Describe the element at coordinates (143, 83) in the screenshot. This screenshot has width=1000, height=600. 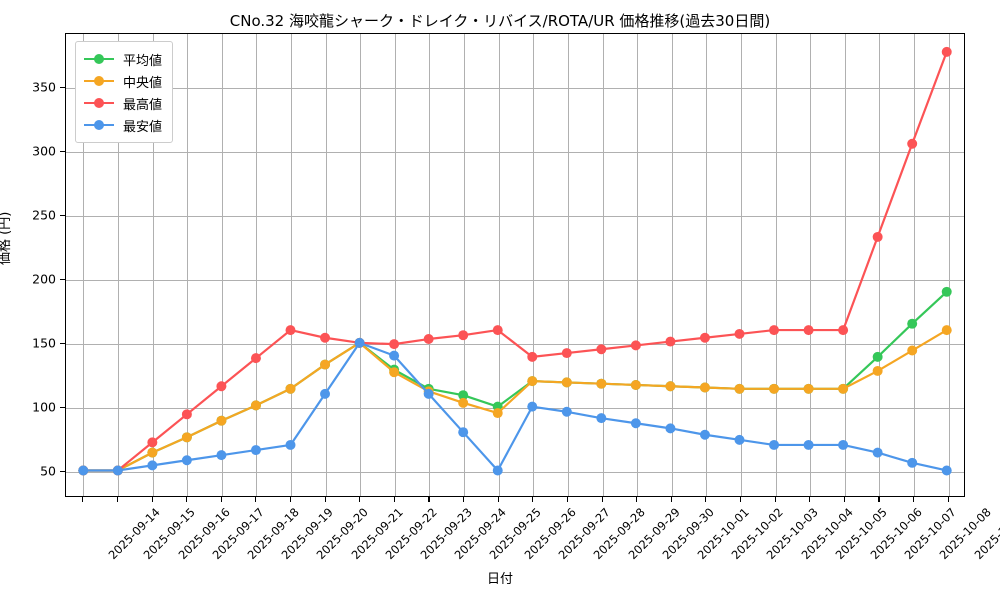
I see `legend-label: 中央値` at that location.